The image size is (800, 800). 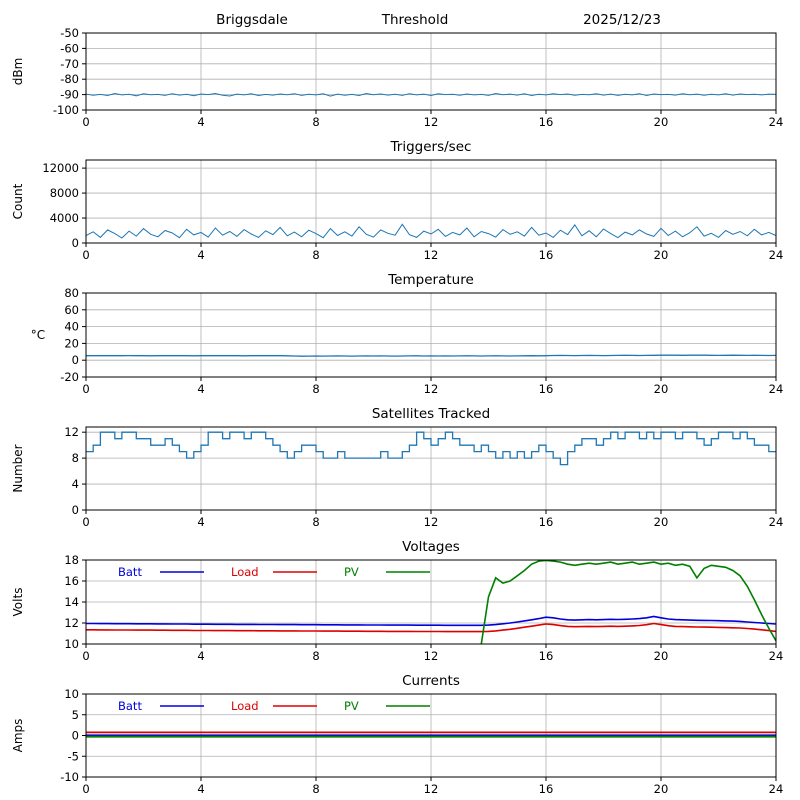 What do you see at coordinates (18, 72) in the screenshot?
I see `y-axis-label: dBm` at bounding box center [18, 72].